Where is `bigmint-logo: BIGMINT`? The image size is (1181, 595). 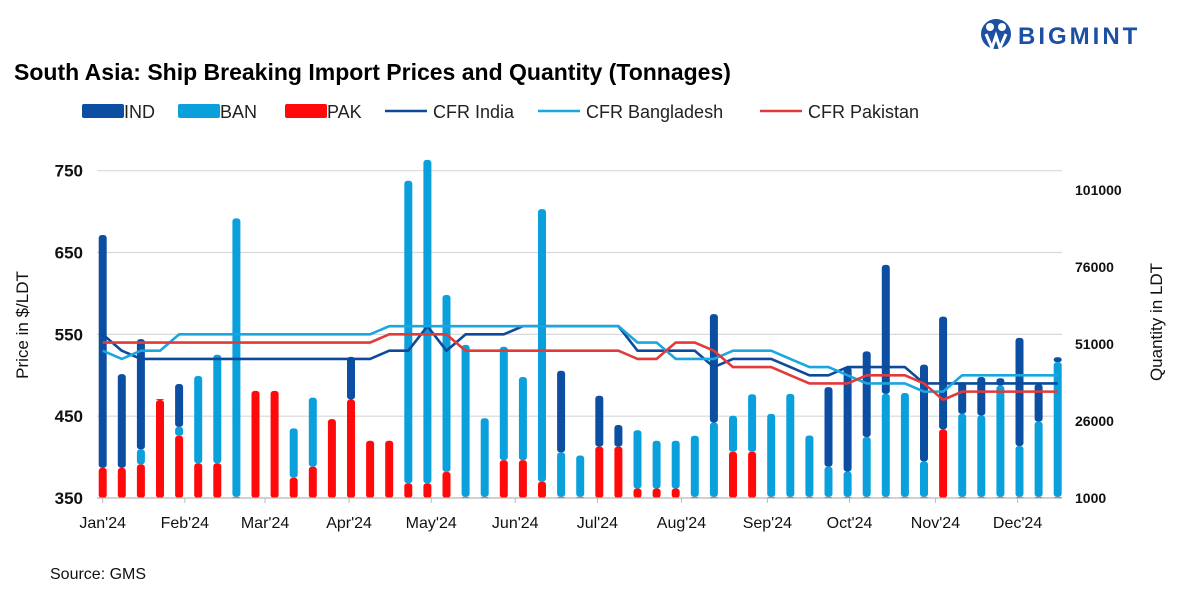 bigmint-logo: BIGMINT is located at coordinates (1060, 36).